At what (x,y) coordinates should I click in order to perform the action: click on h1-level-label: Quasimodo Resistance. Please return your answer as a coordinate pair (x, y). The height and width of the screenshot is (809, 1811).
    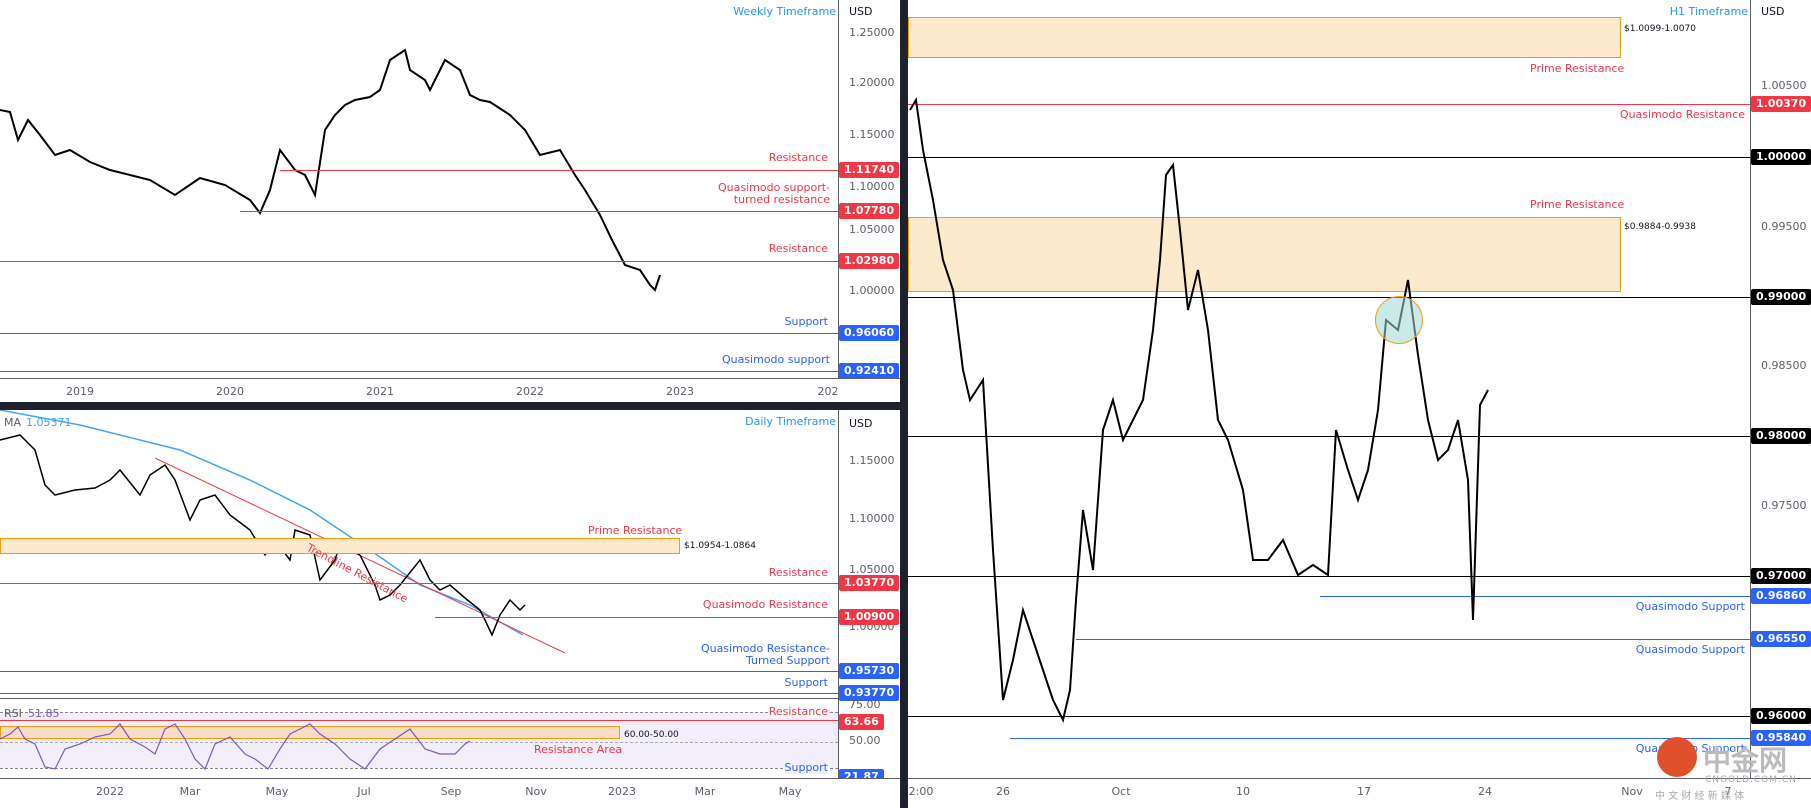
    Looking at the image, I should click on (1682, 114).